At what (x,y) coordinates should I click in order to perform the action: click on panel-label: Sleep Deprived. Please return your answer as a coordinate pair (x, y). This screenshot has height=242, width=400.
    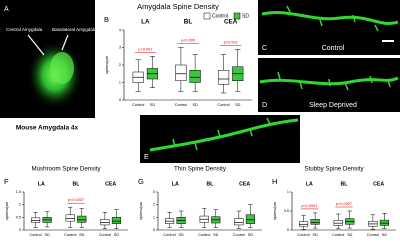
    Looking at the image, I should click on (333, 105).